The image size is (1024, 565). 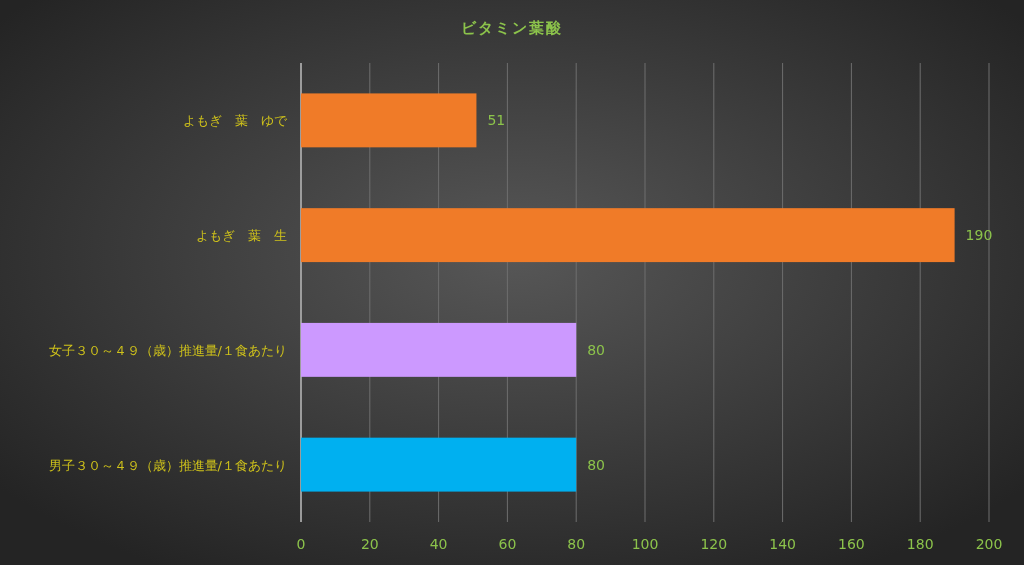 What do you see at coordinates (512, 28) in the screenshot?
I see `title: ビタミン葉酸` at bounding box center [512, 28].